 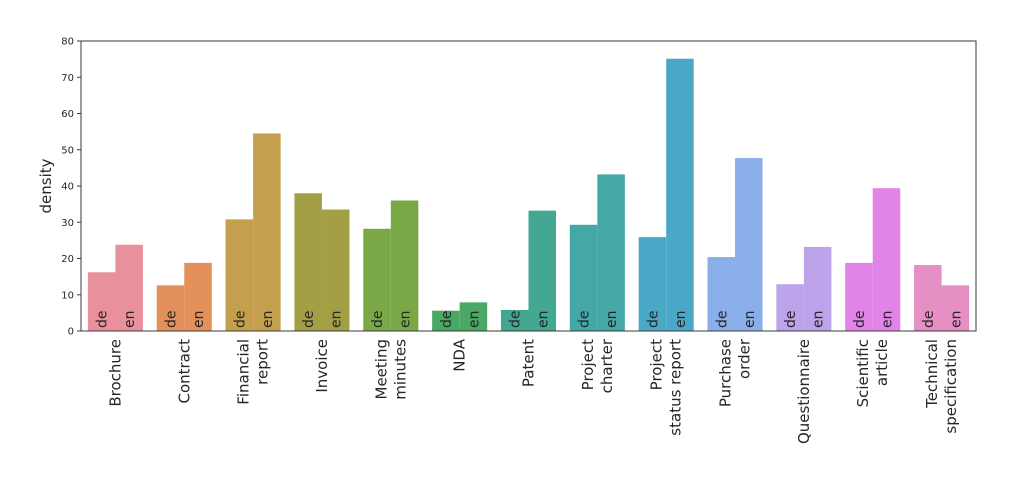 I want to click on x-tick-label: Invoice, so click(x=322, y=366).